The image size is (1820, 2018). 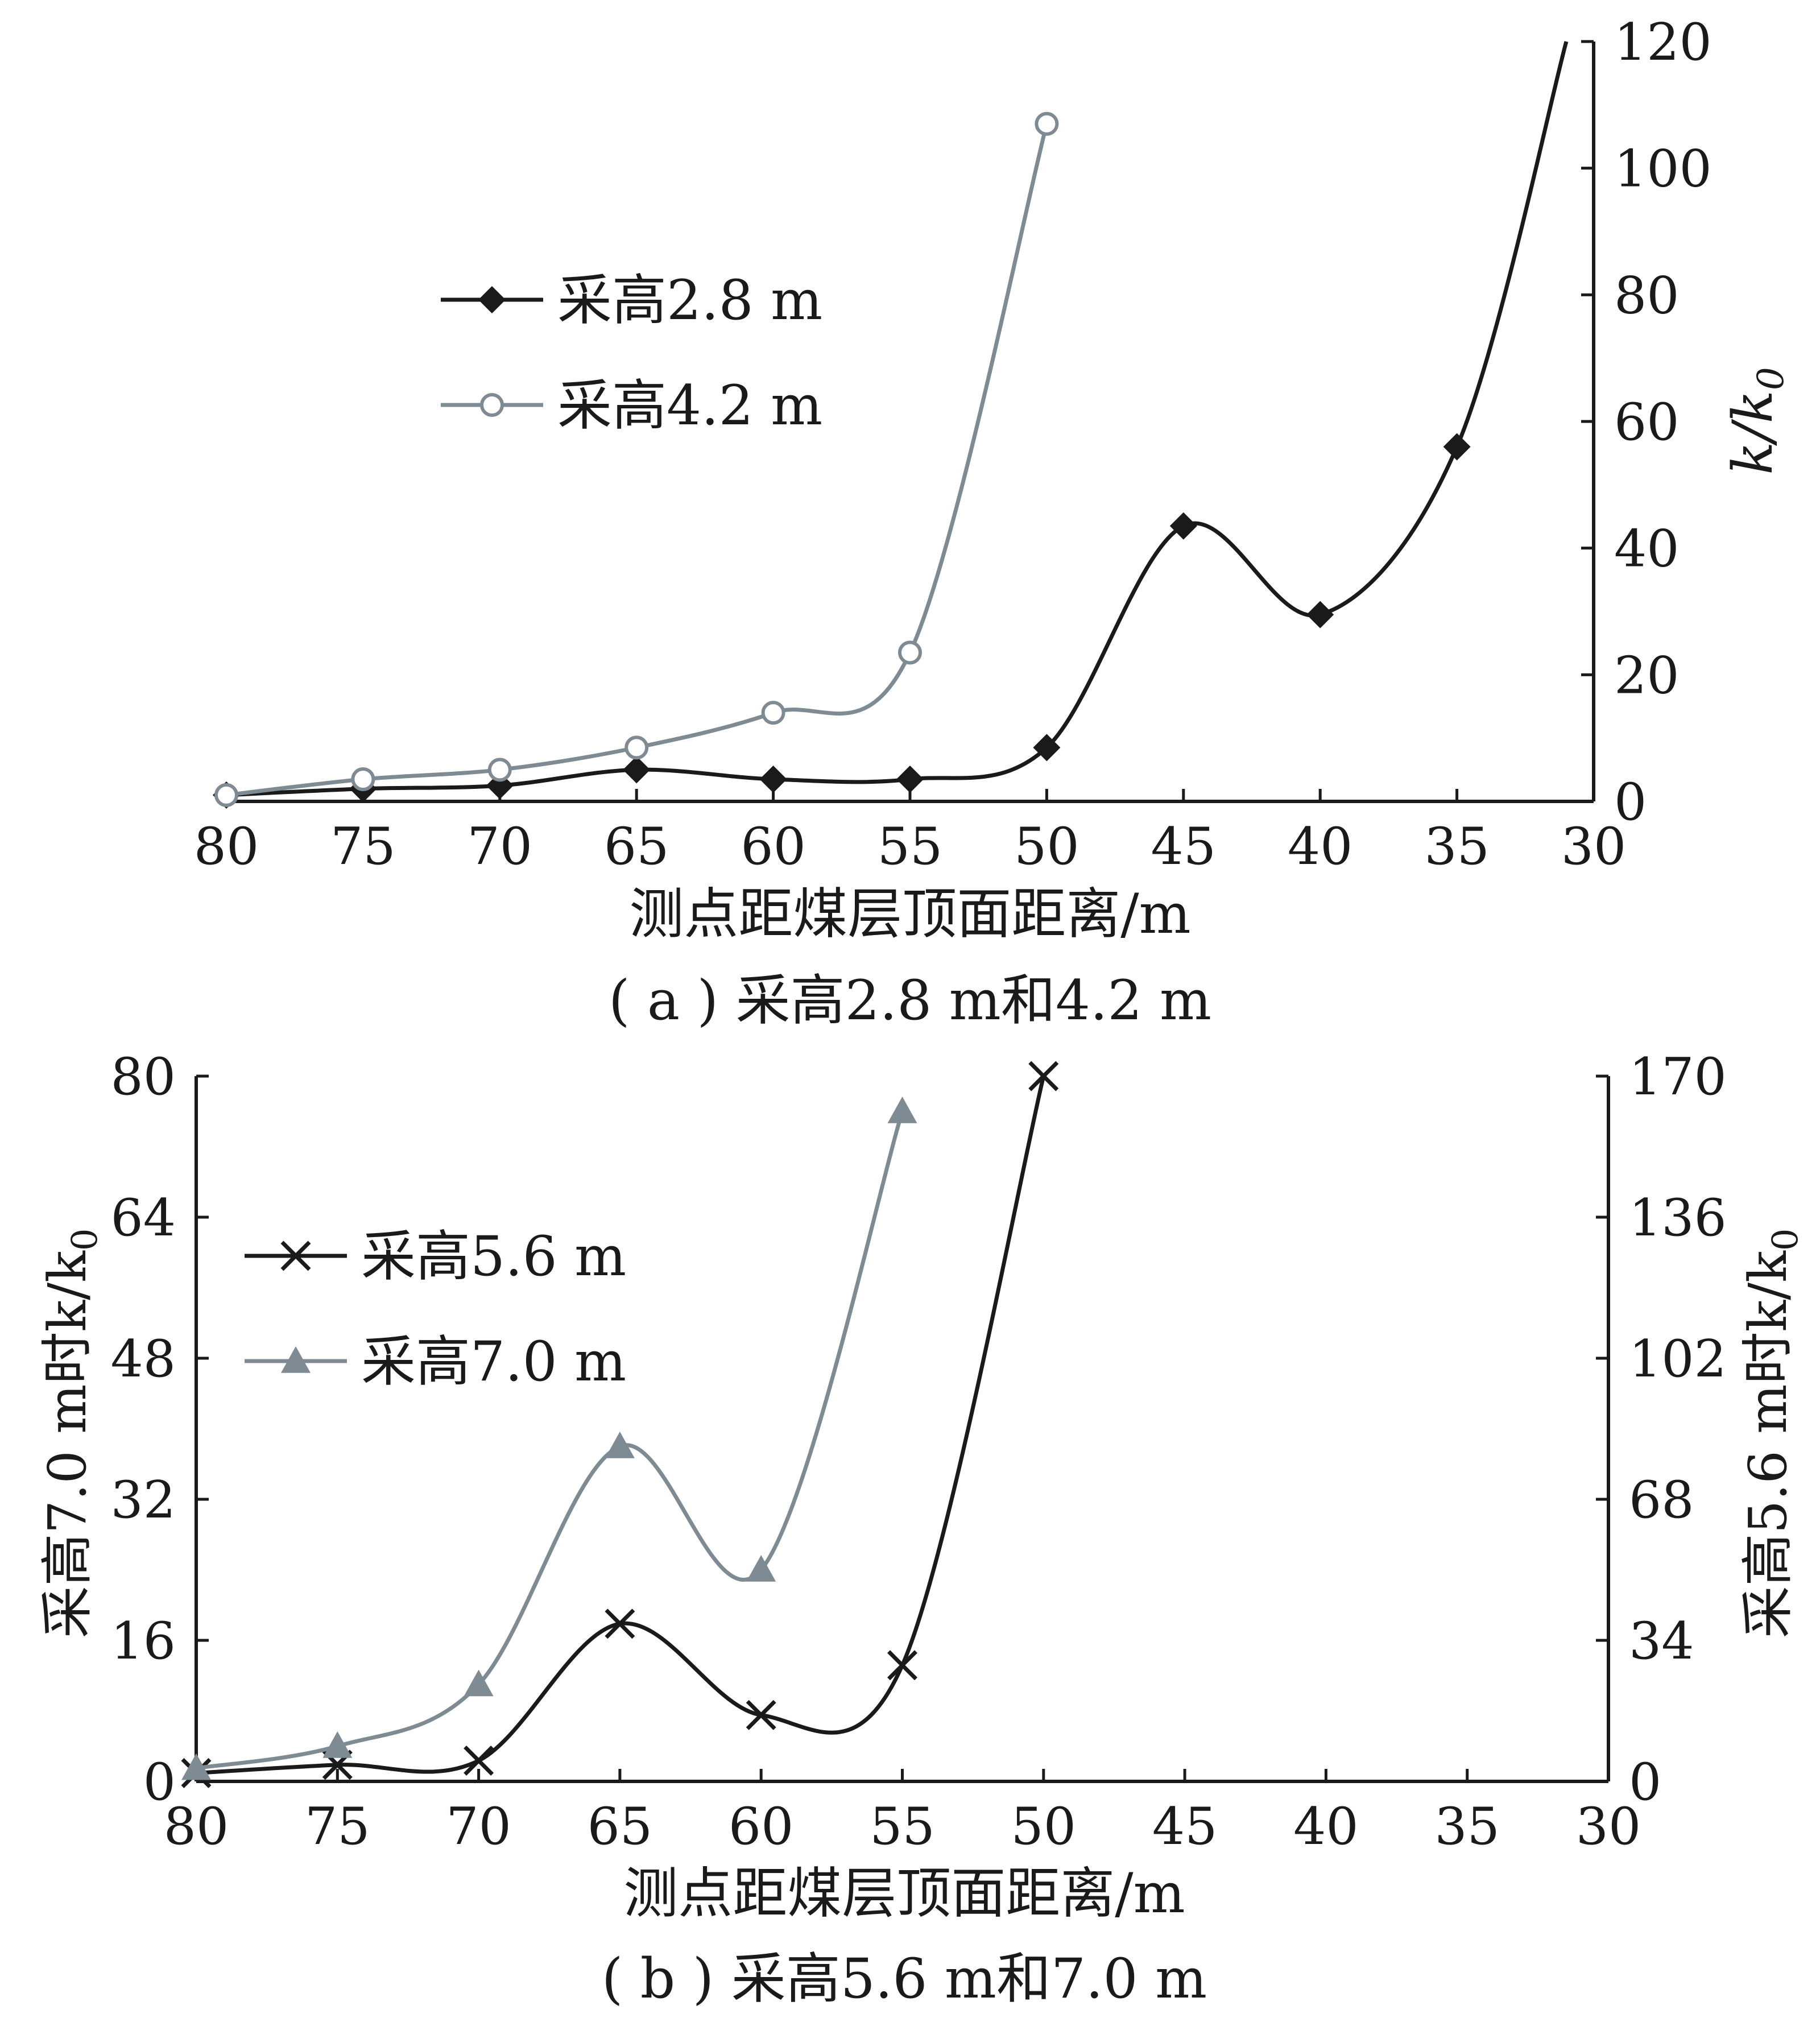 I want to click on chart-a-x-ticks: 80 75 70 65 60 55 50 45 40 35 30, so click(x=910, y=832).